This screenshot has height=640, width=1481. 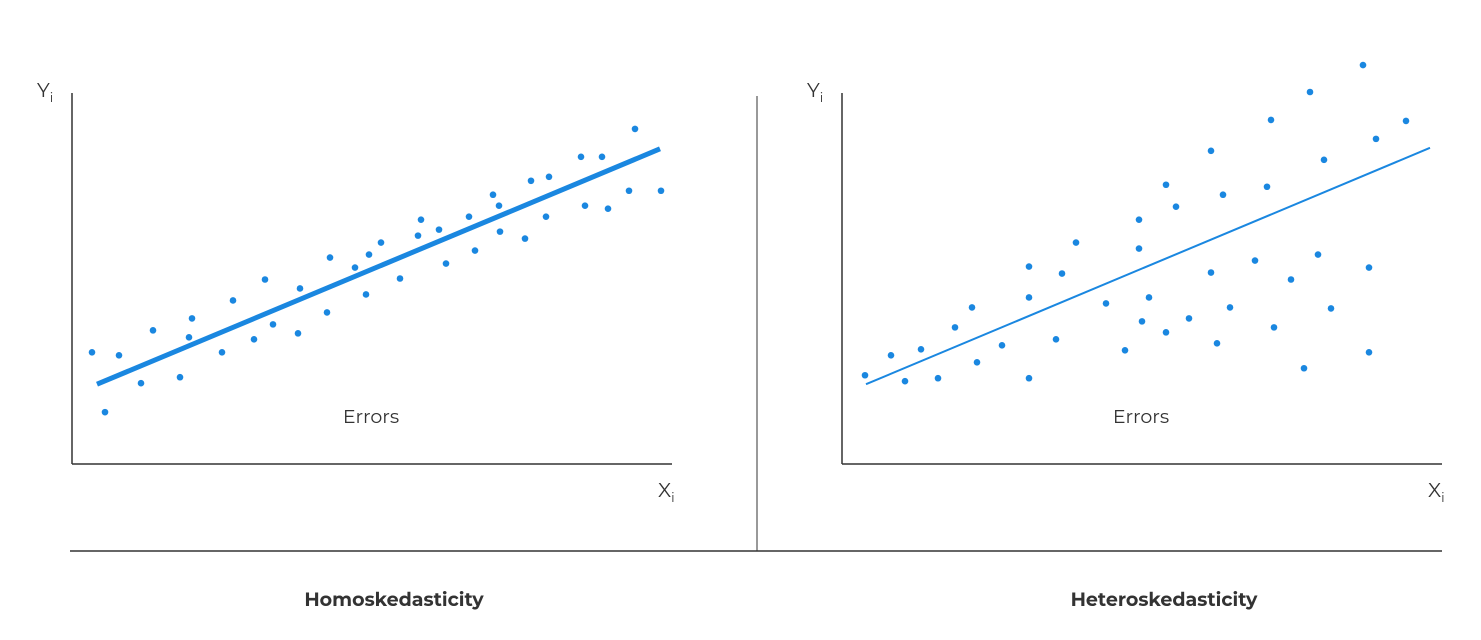 I want to click on axis-label-main: Y, so click(x=813, y=91).